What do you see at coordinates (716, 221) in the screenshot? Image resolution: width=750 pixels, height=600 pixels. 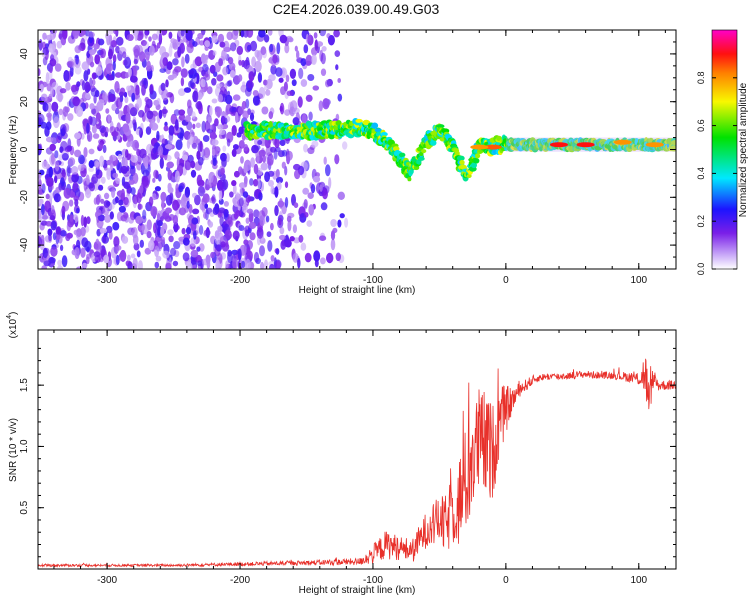 I see `colorbar-tick: 0.2` at bounding box center [716, 221].